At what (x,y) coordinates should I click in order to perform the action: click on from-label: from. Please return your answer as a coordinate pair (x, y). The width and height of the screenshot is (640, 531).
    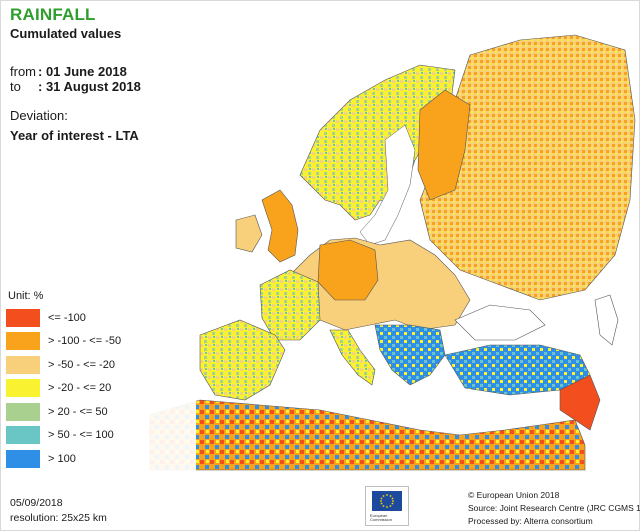
    Looking at the image, I should click on (23, 71).